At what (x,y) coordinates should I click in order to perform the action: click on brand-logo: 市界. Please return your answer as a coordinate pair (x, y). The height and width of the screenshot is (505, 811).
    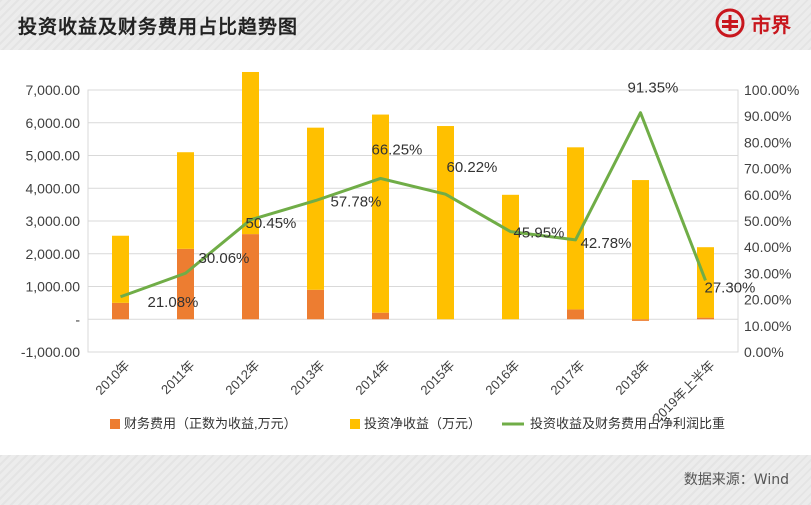
    Looking at the image, I should click on (753, 23).